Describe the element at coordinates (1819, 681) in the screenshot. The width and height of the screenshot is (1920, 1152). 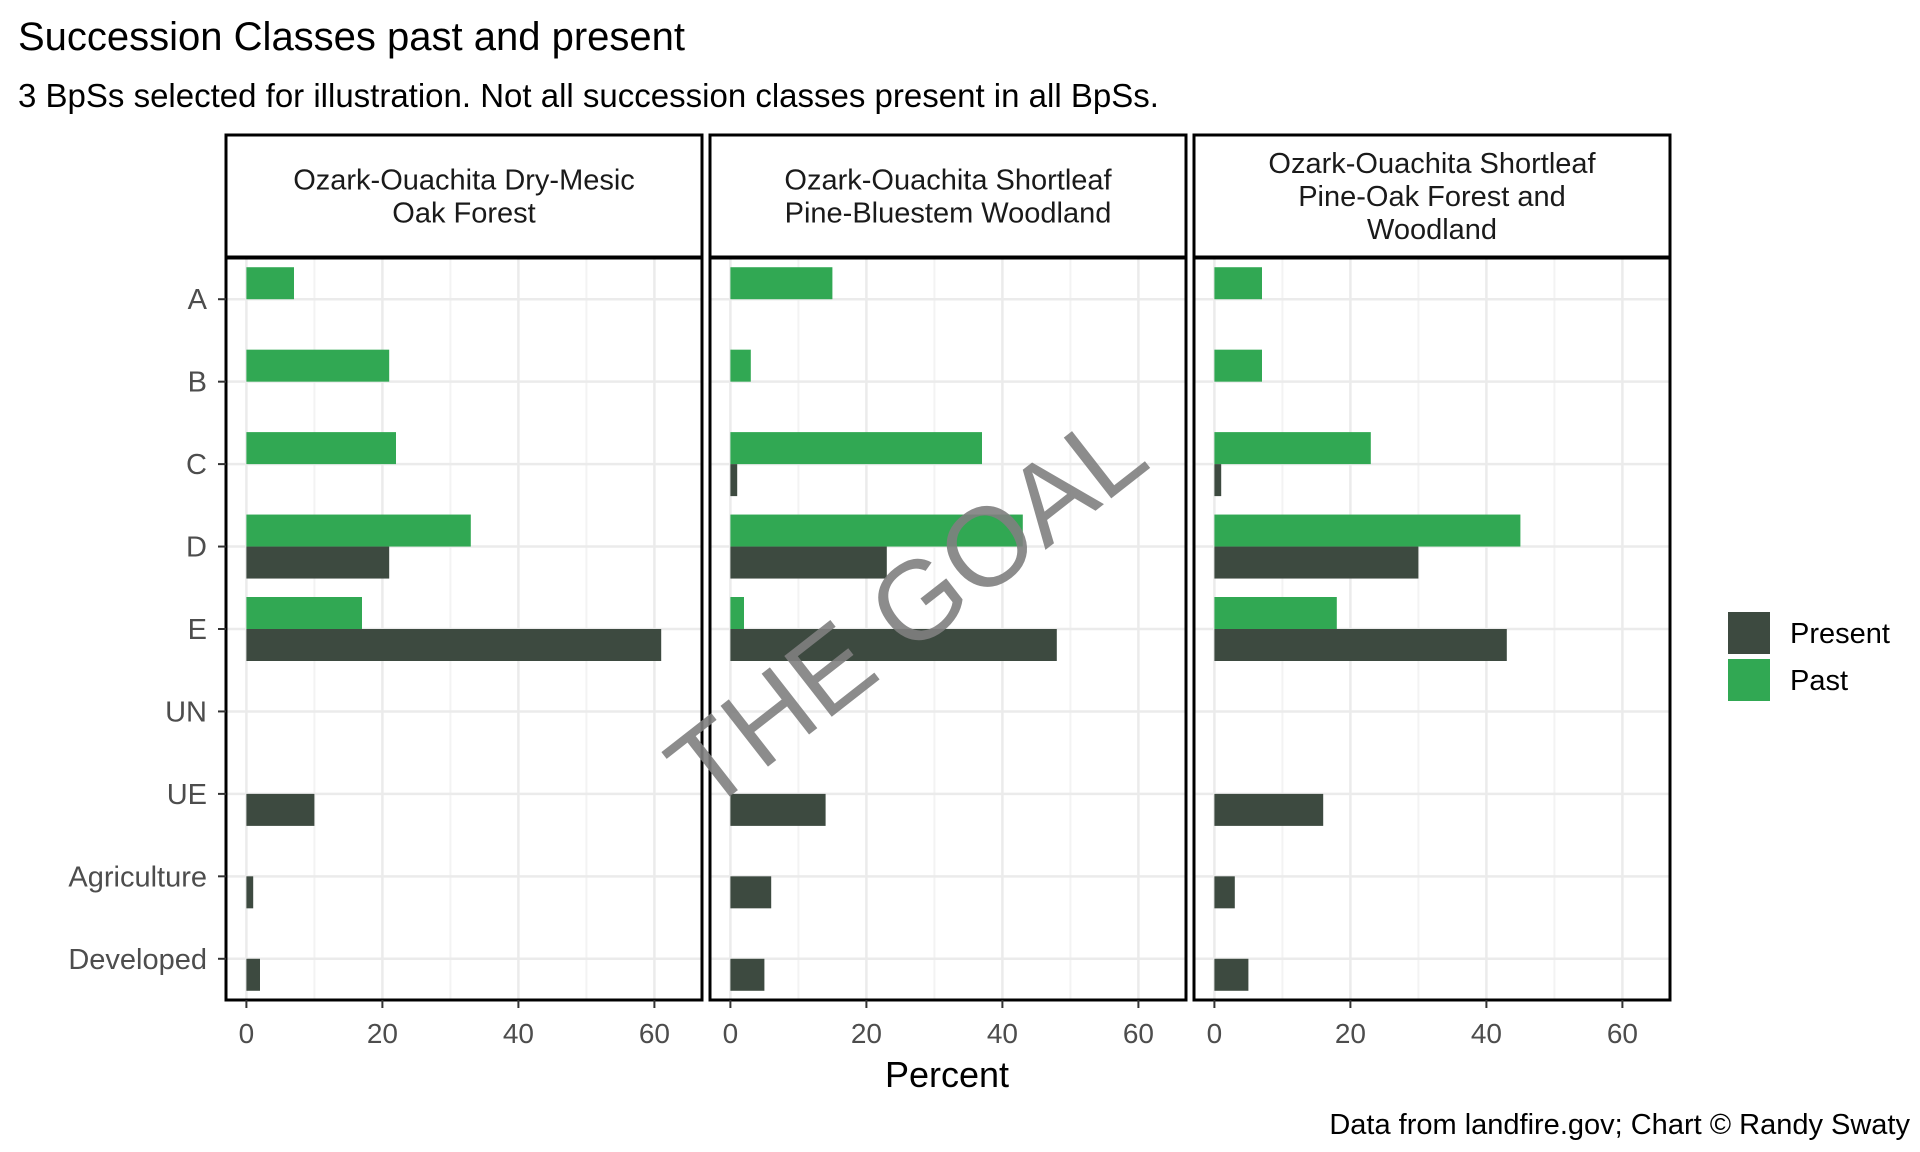
I see `legend-label-past: Past` at that location.